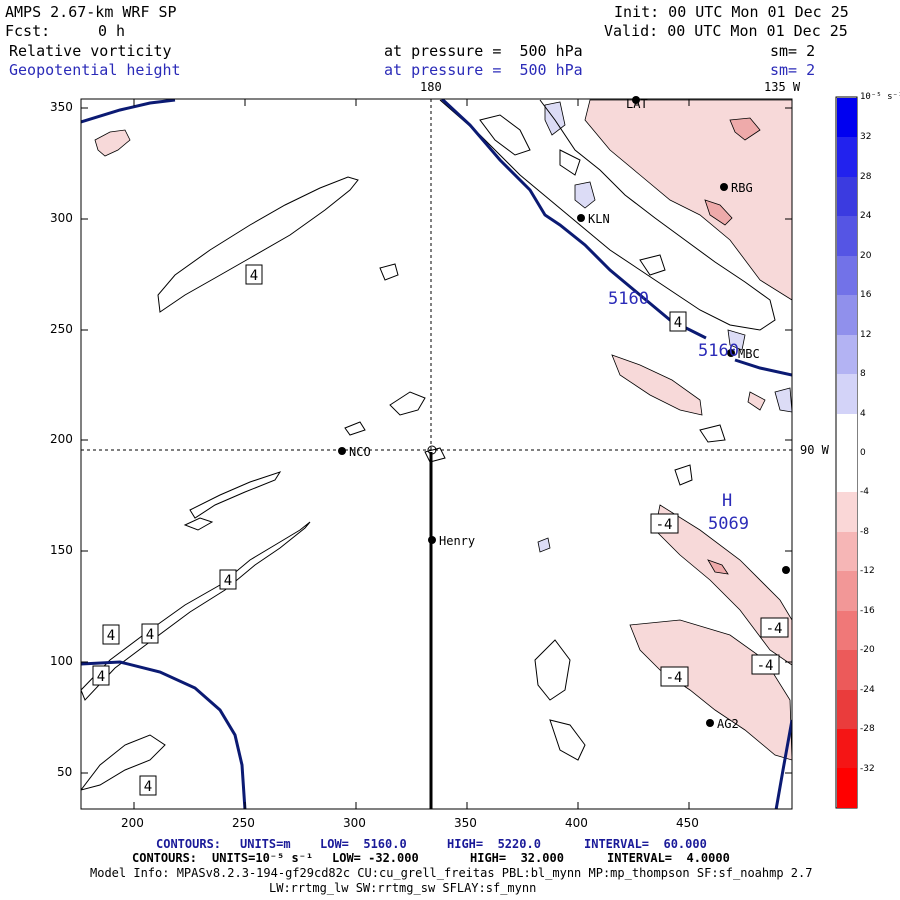  Describe the element at coordinates (867, 729) in the screenshot. I see `colorbar-tick-label: -28` at that location.